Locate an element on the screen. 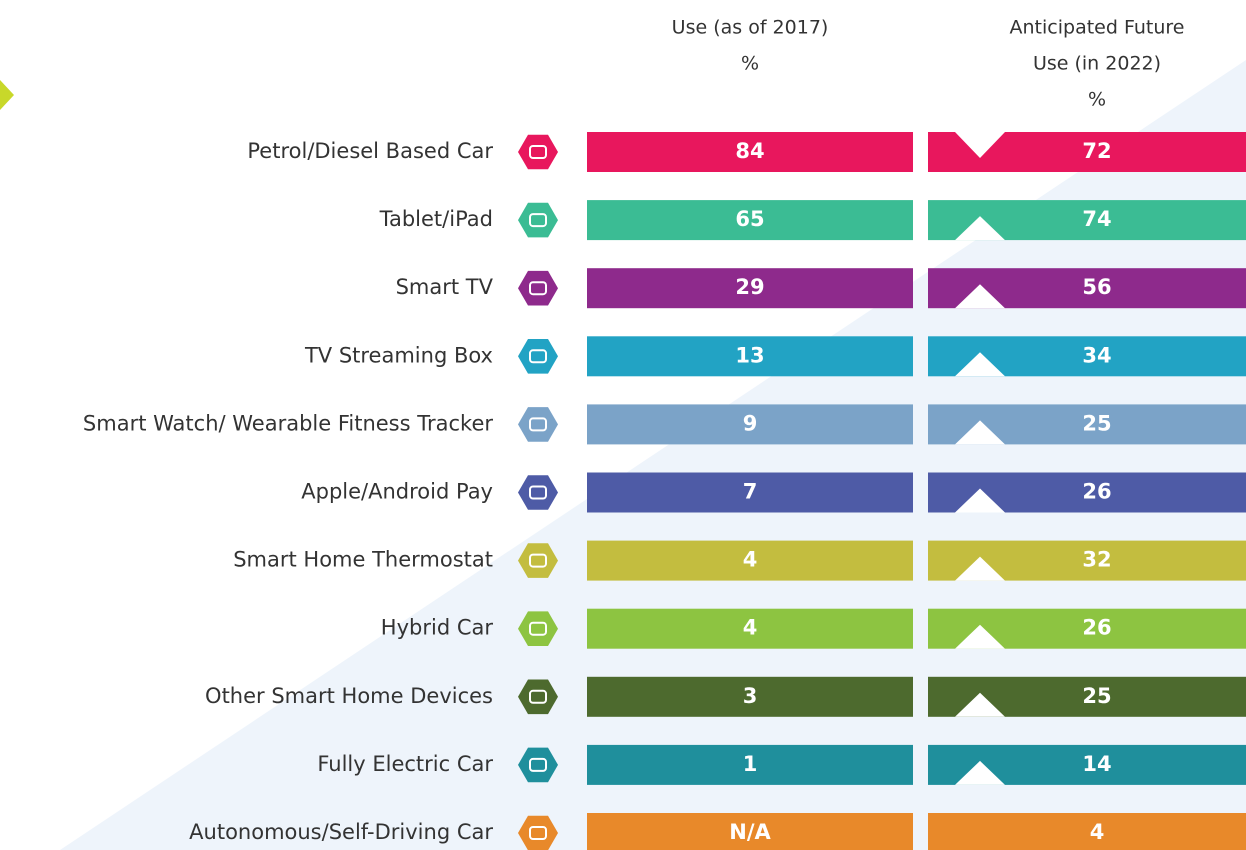  future-value: 32 is located at coordinates (1096, 560).